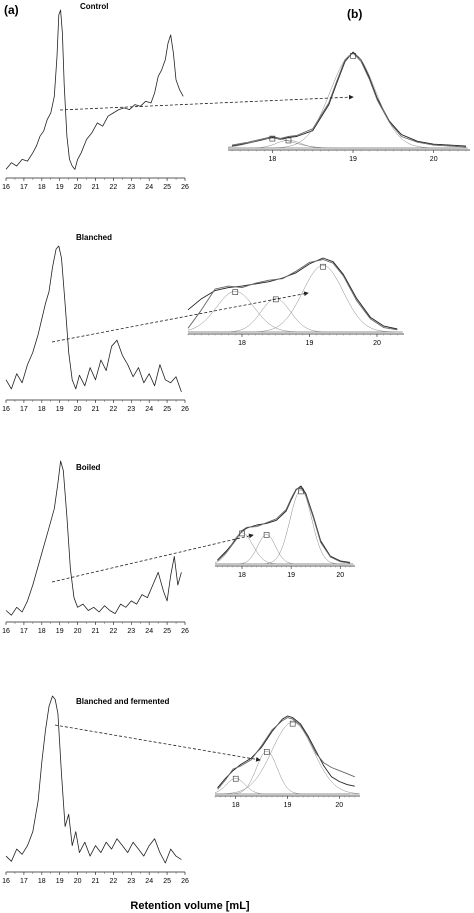 Image resolution: width=474 pixels, height=913 pixels. What do you see at coordinates (94, 6) in the screenshot?
I see `chart-title: Control` at bounding box center [94, 6].